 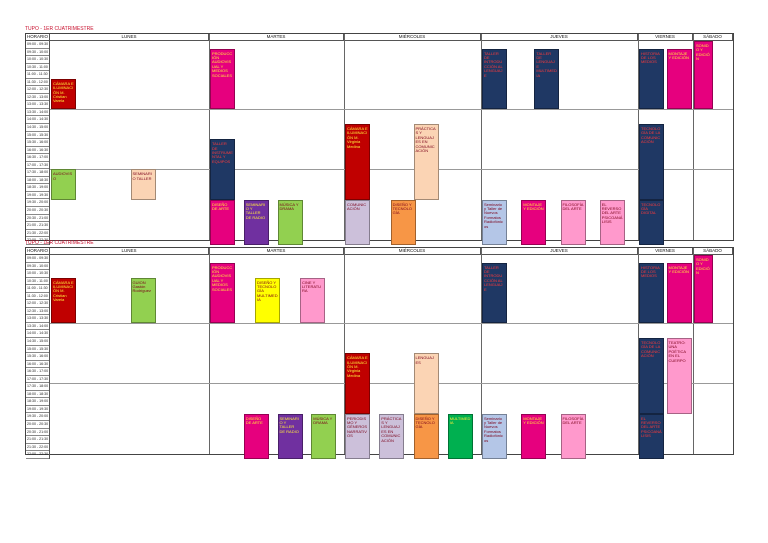 I want to click on time-slot: 16:00 - 16:30, so click(x=37, y=151).